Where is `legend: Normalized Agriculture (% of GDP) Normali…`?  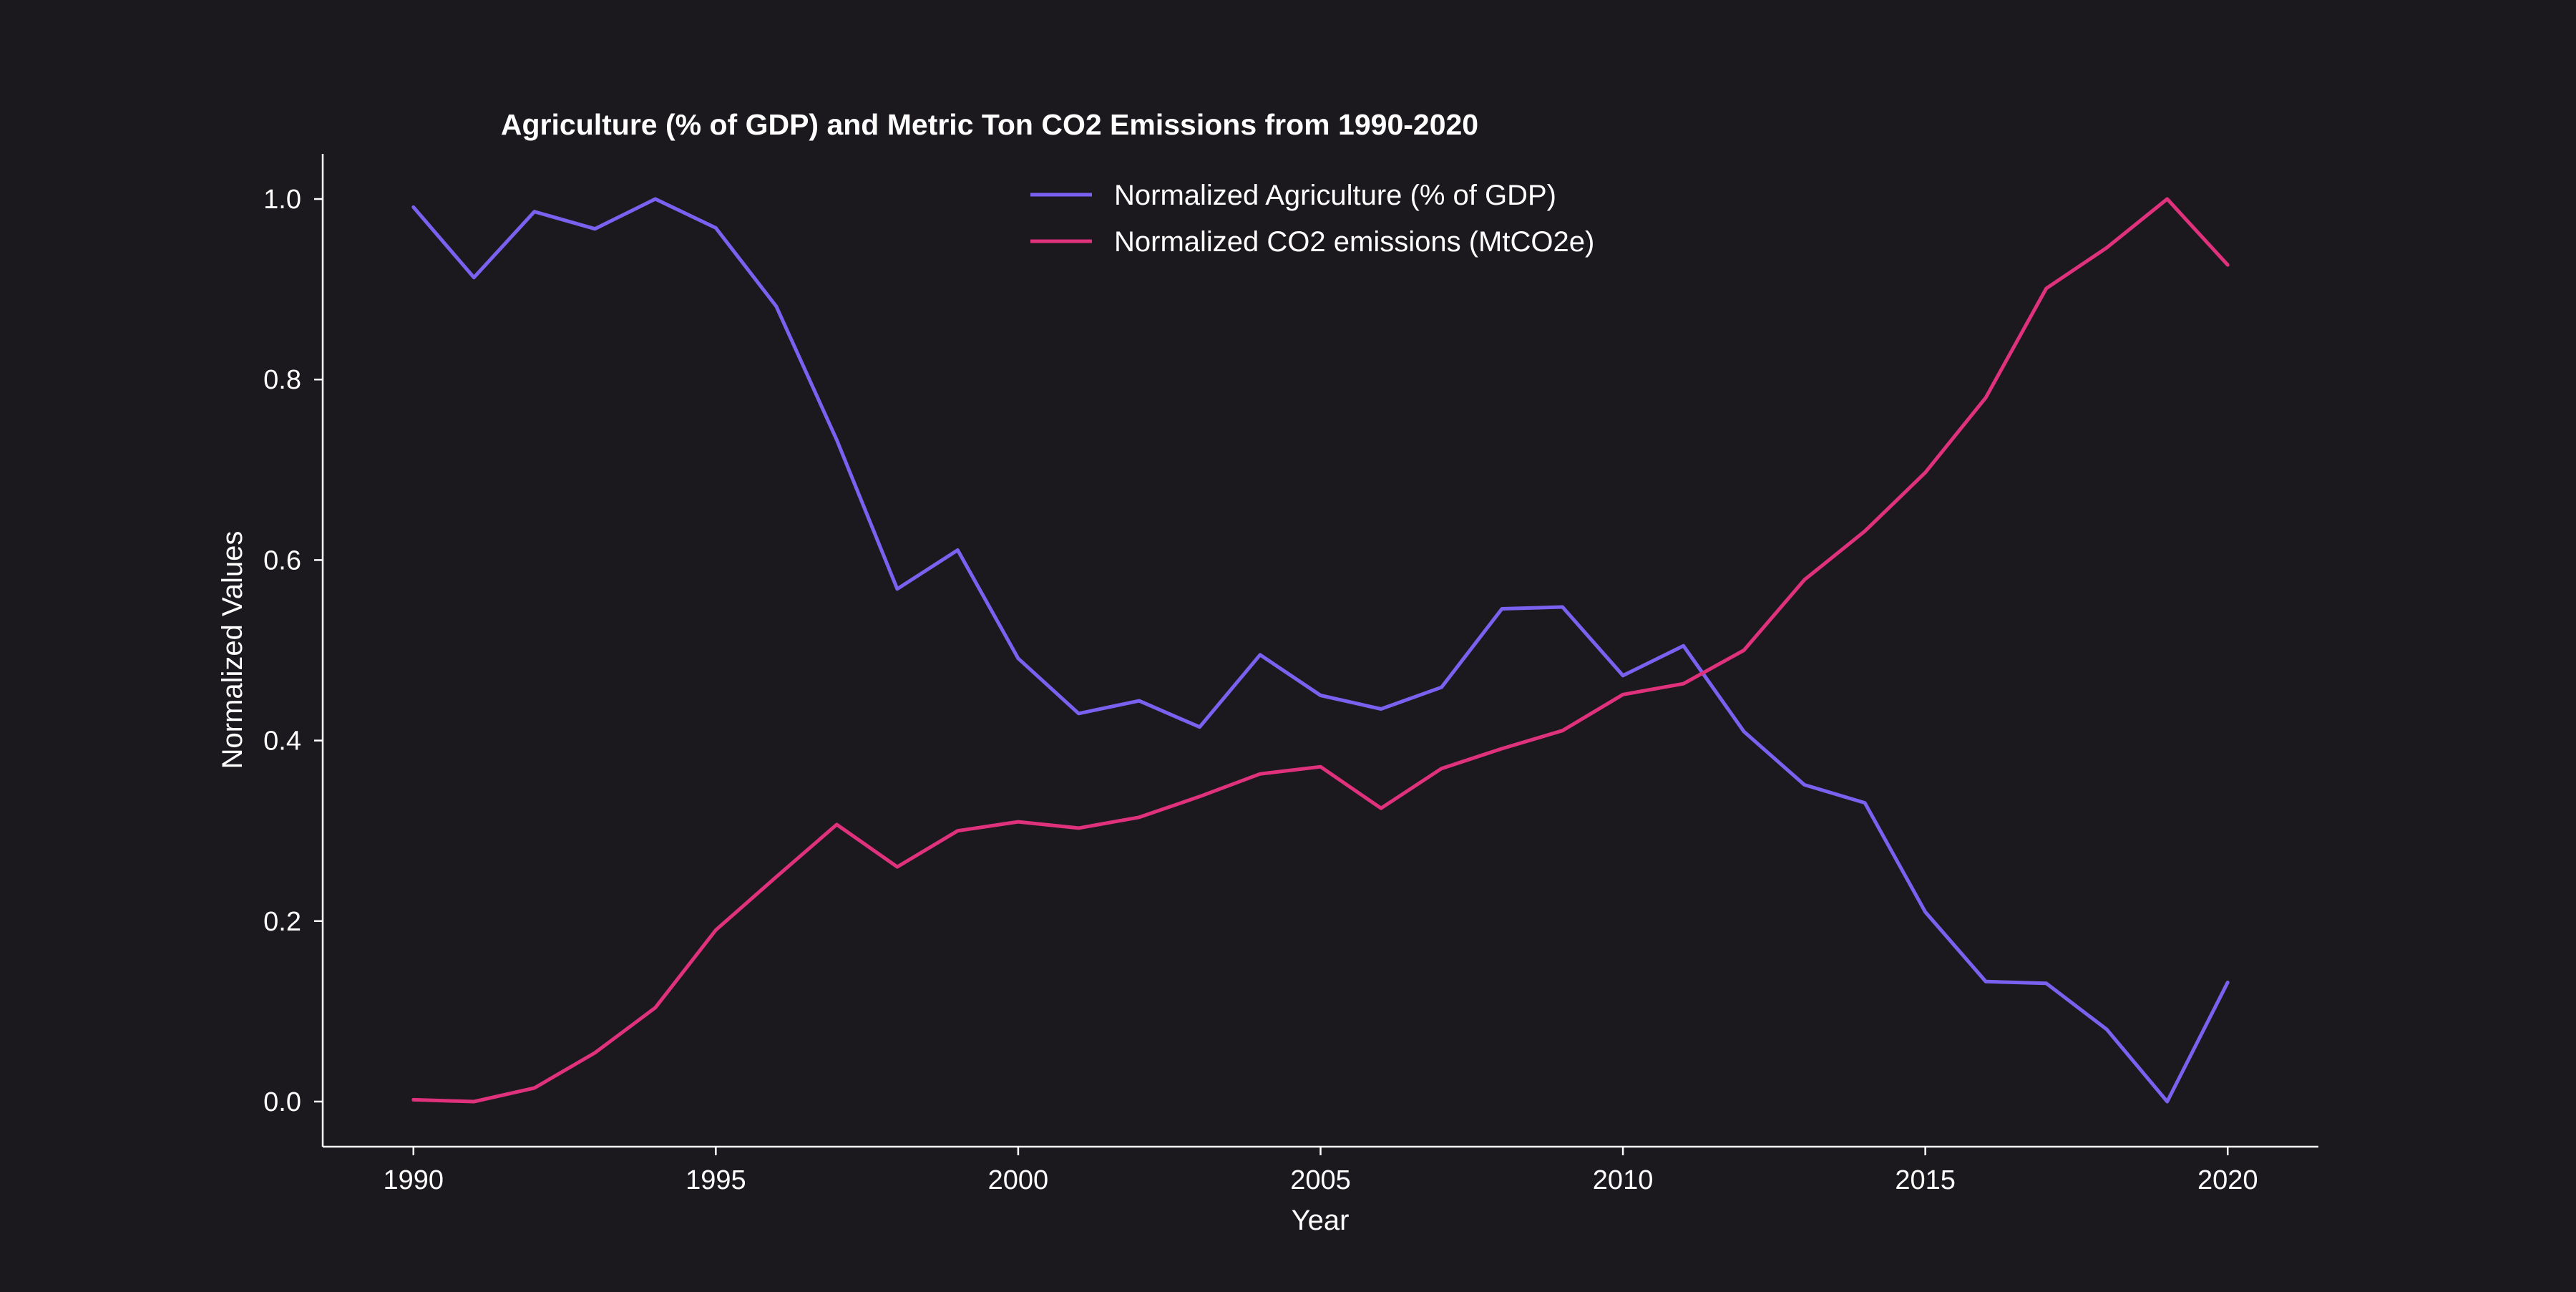 legend: Normalized Agriculture (% of GDP) Normali… is located at coordinates (1312, 219).